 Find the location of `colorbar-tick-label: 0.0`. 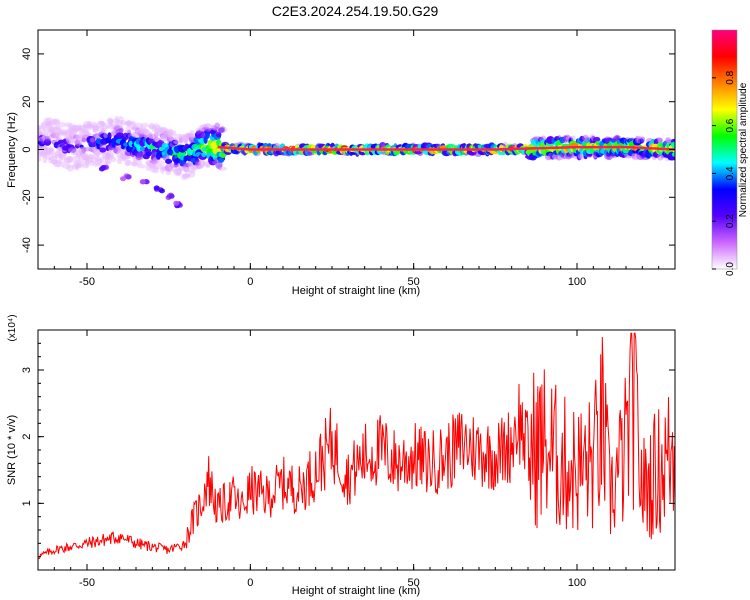

colorbar-tick-label: 0.0 is located at coordinates (730, 269).